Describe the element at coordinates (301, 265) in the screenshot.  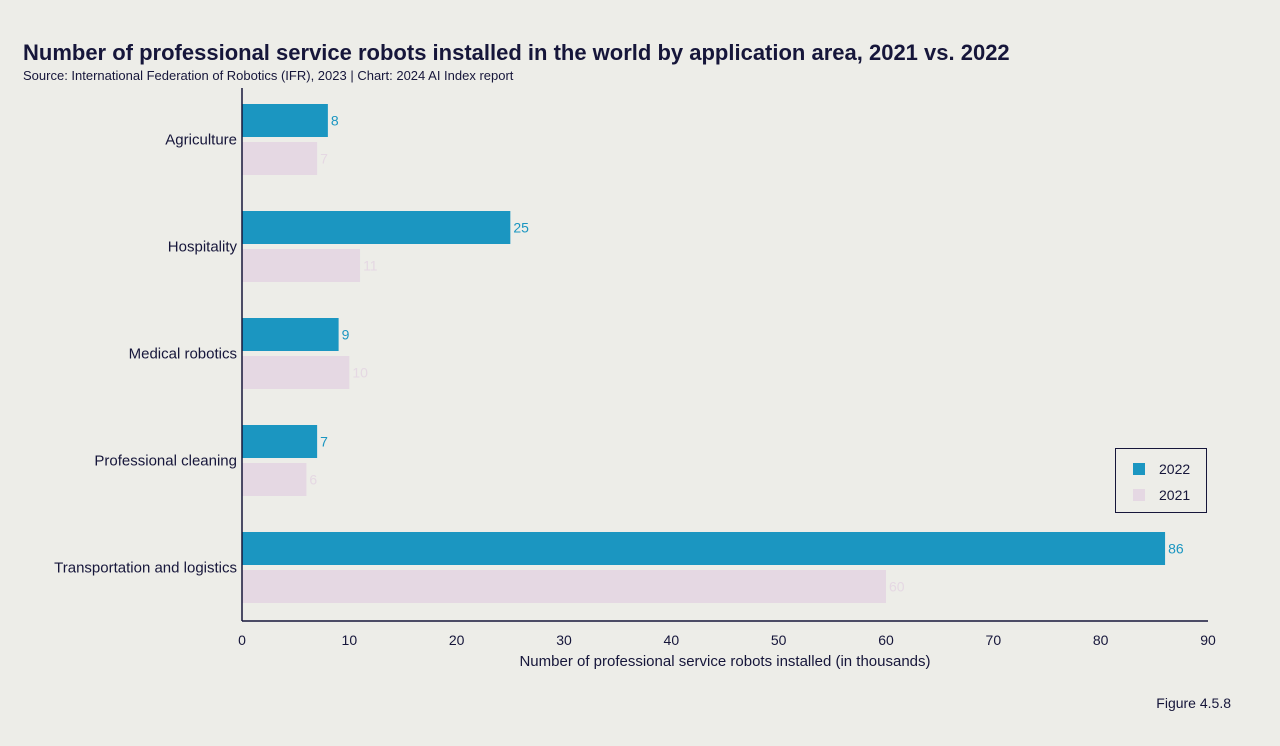
I see `bar-hospitality-2021` at that location.